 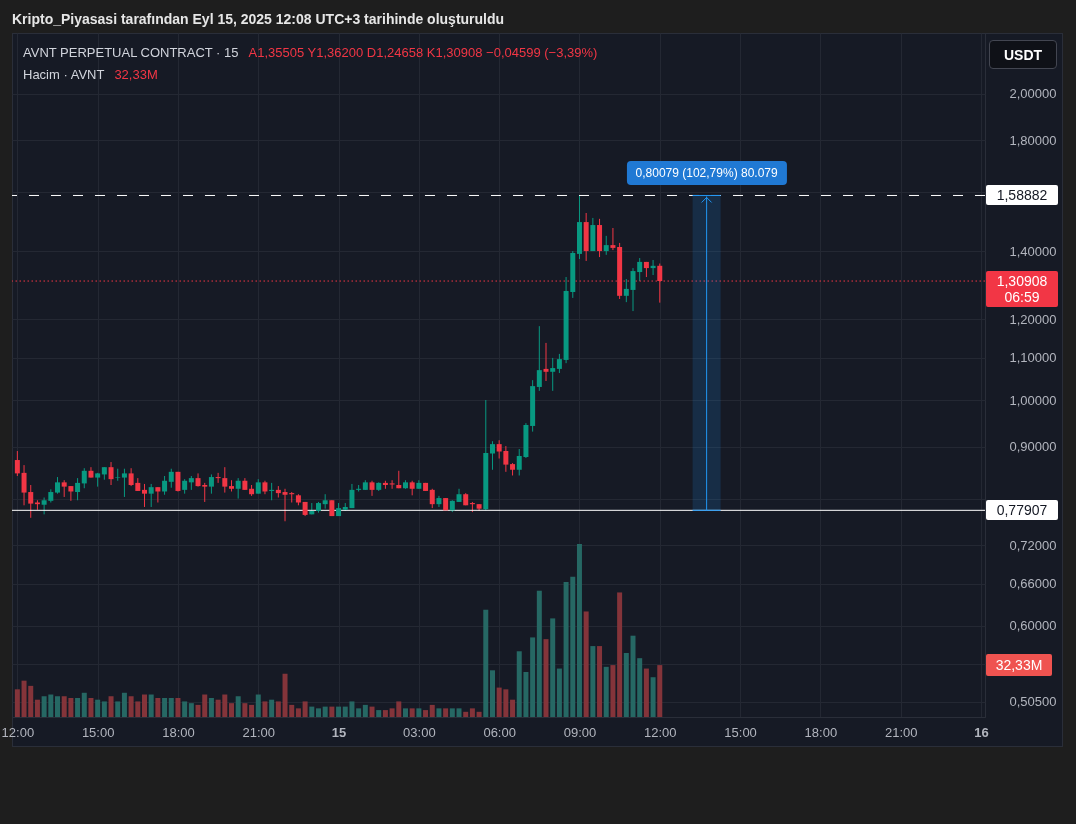 I want to click on text: 32,33M, so click(x=1019, y=665).